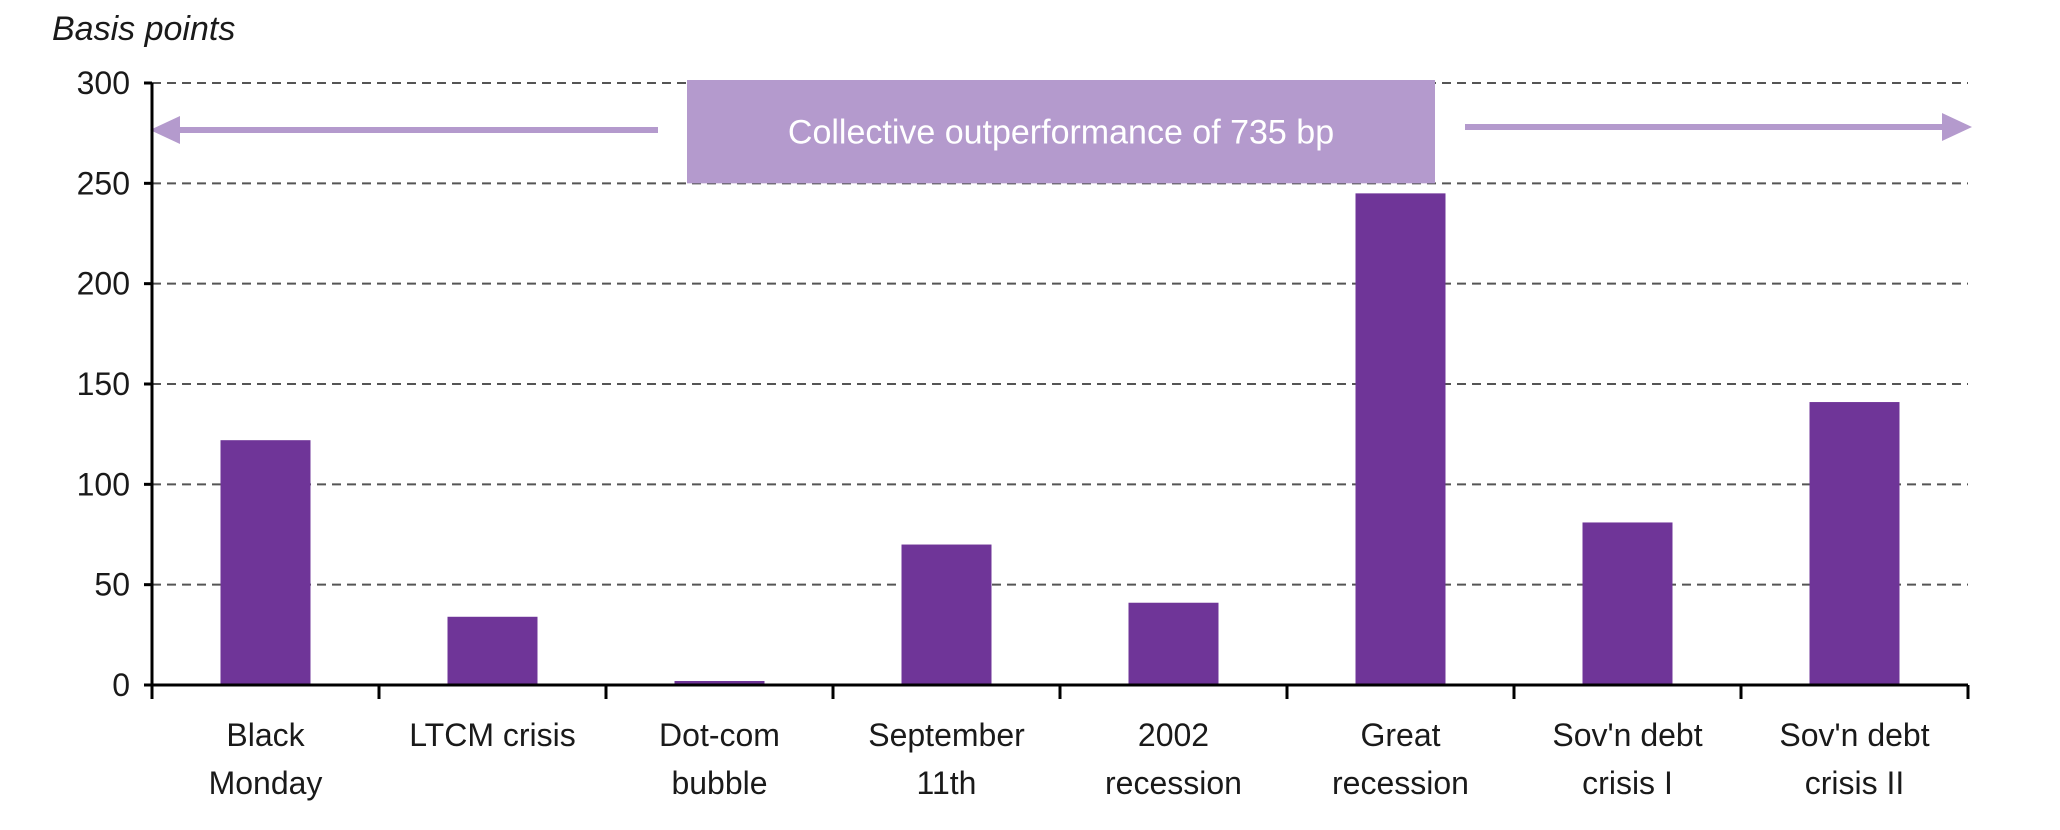 This screenshot has width=2060, height=830. What do you see at coordinates (1854, 759) in the screenshot?
I see `x-tick-label: Sov'n debt crisis II` at bounding box center [1854, 759].